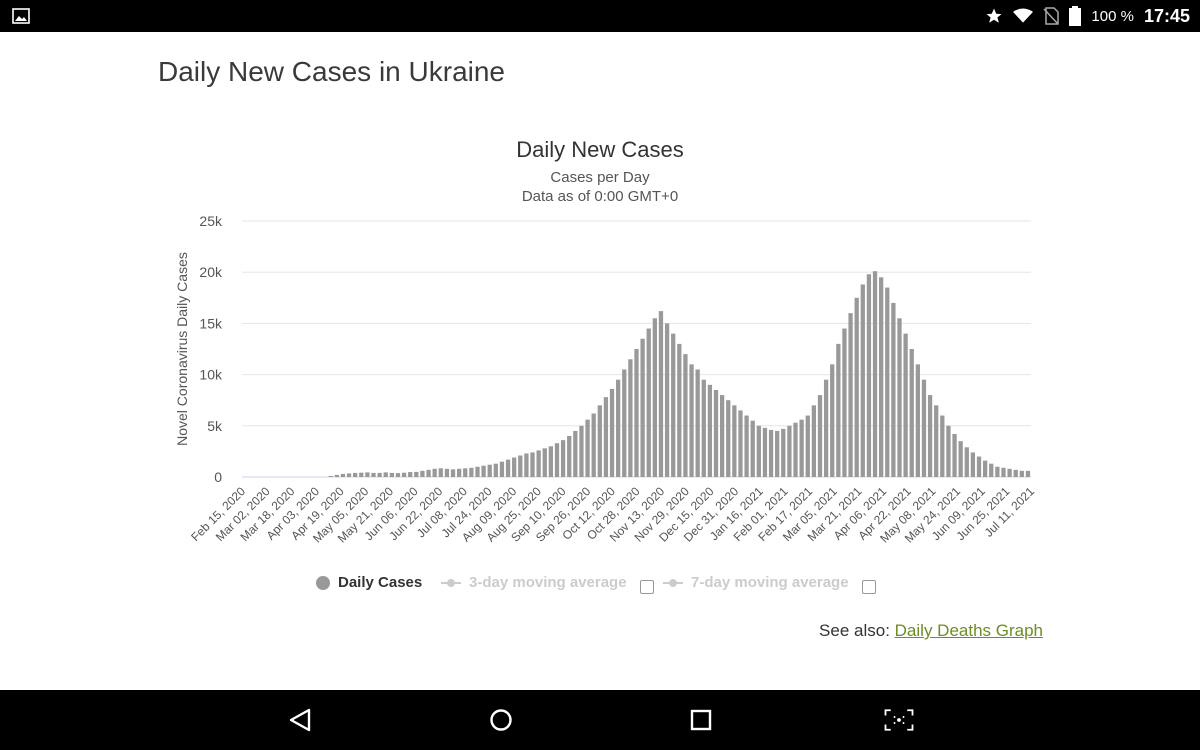 The width and height of the screenshot is (1200, 750). Describe the element at coordinates (501, 720) in the screenshot. I see `home-button` at that location.